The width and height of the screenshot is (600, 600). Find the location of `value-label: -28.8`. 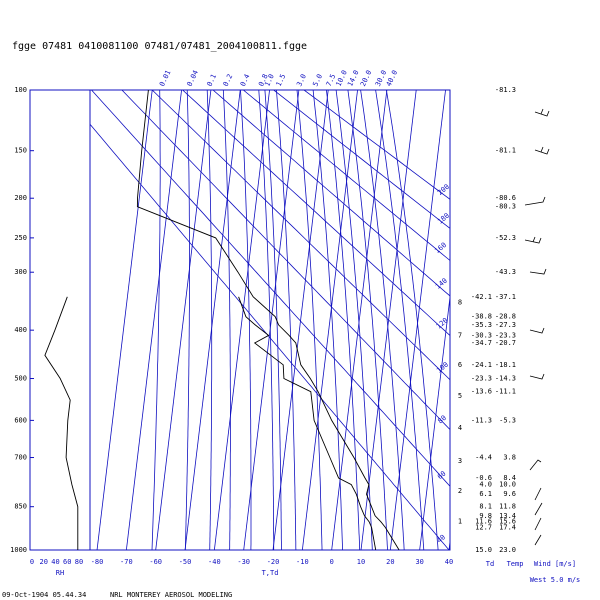

value-label: -28.8 is located at coordinates (505, 317).